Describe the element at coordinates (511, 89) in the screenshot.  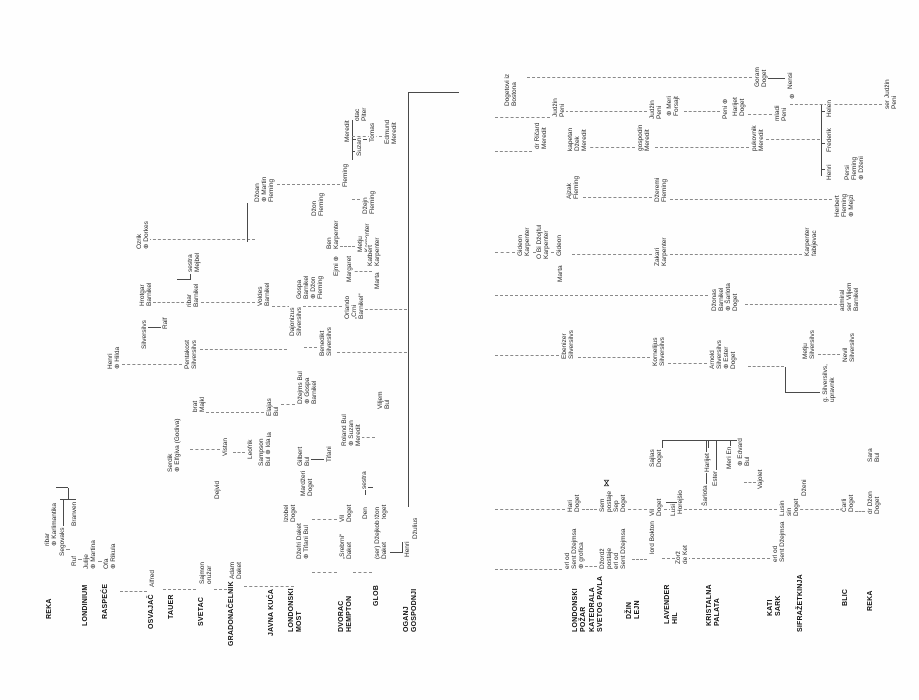
I see `person-label: Dogetovi iz Bostona` at that location.